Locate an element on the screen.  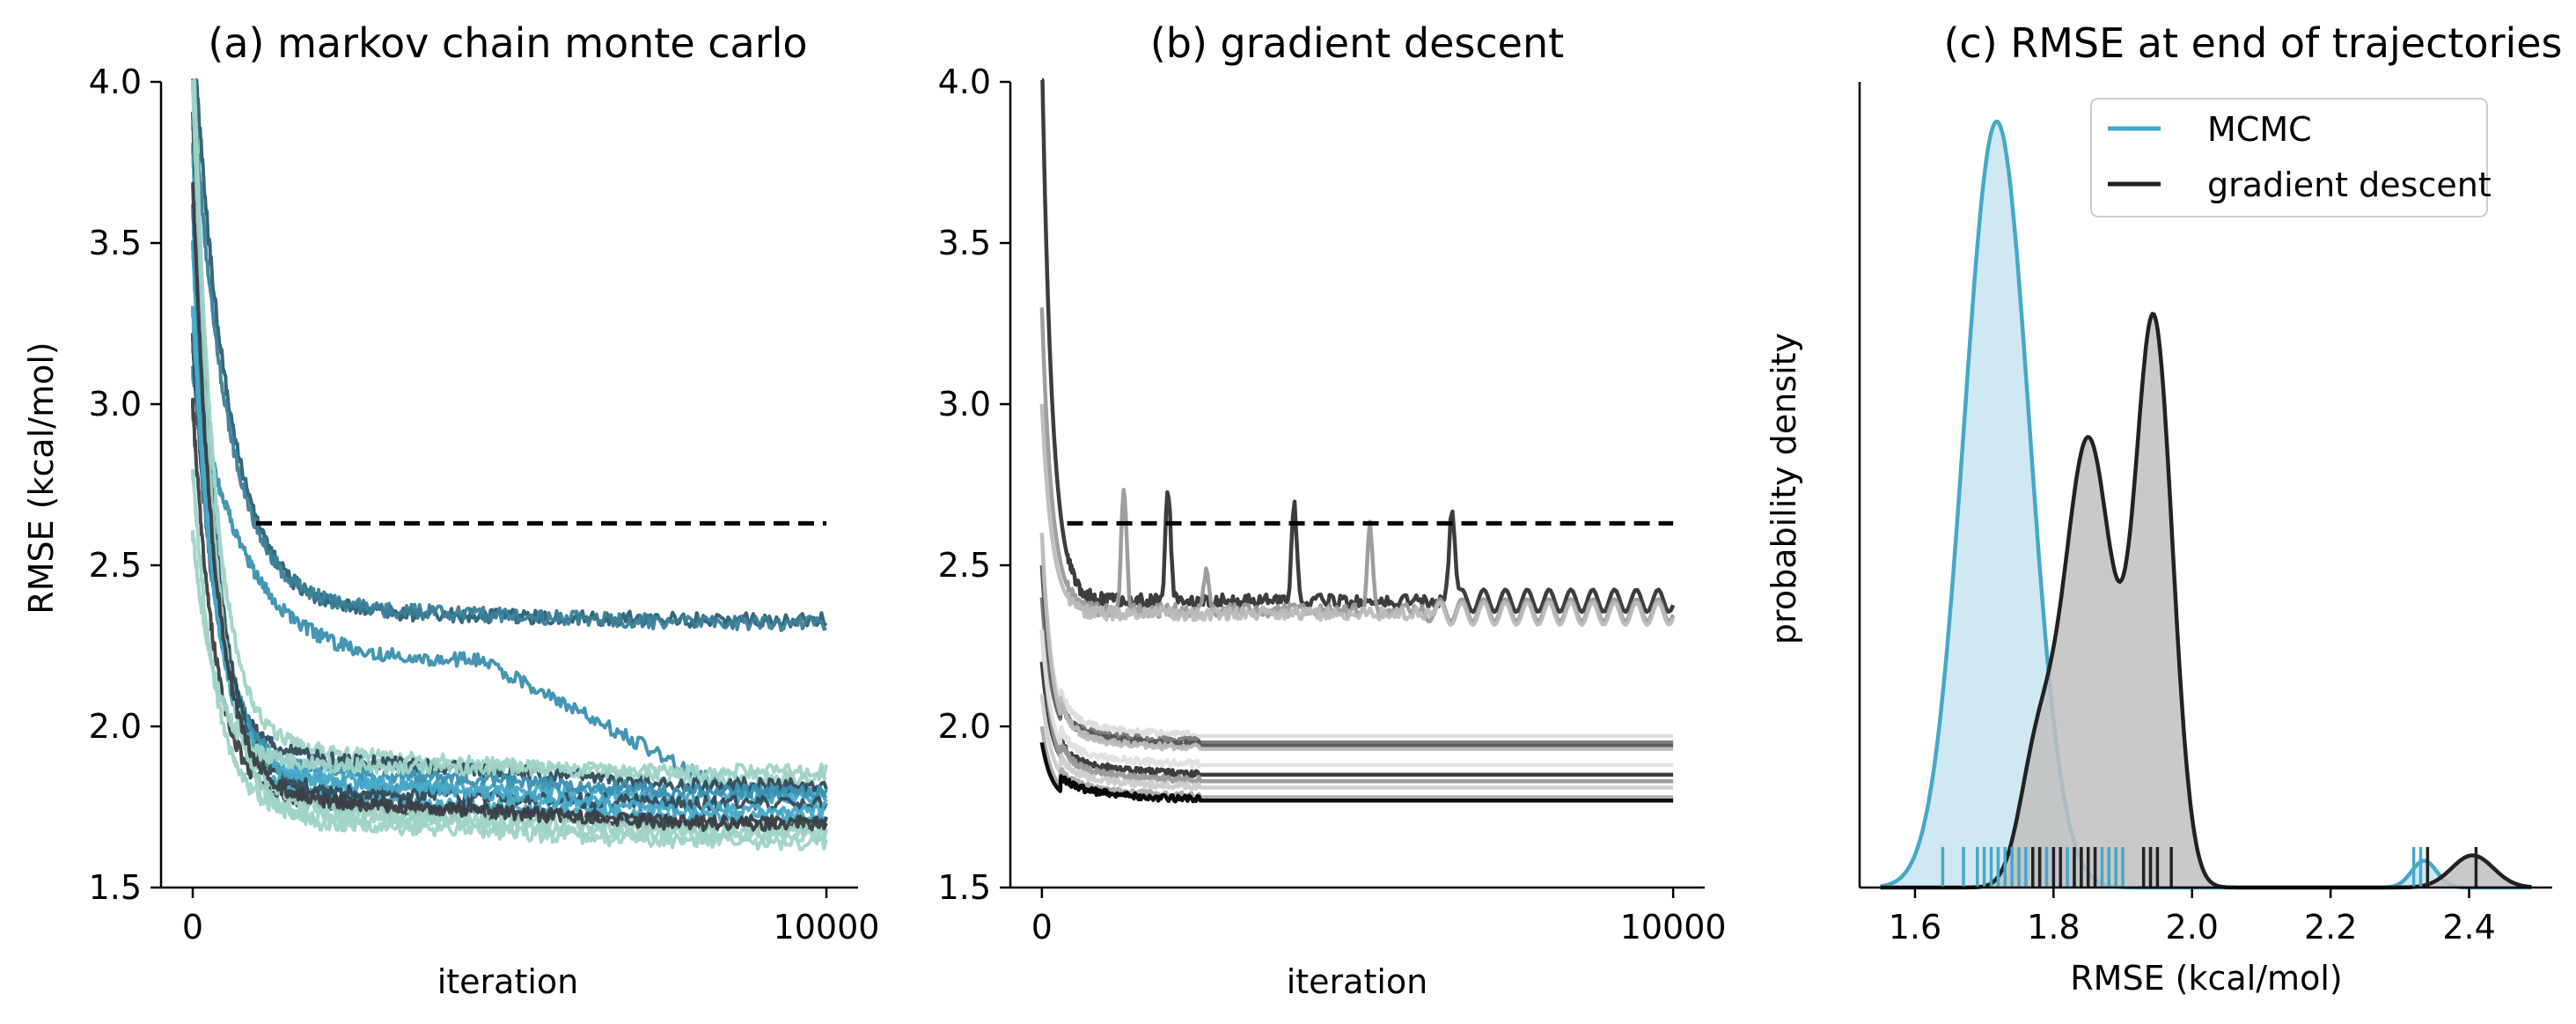
panel-c-xtick-label: 2.2 is located at coordinates (2330, 927).